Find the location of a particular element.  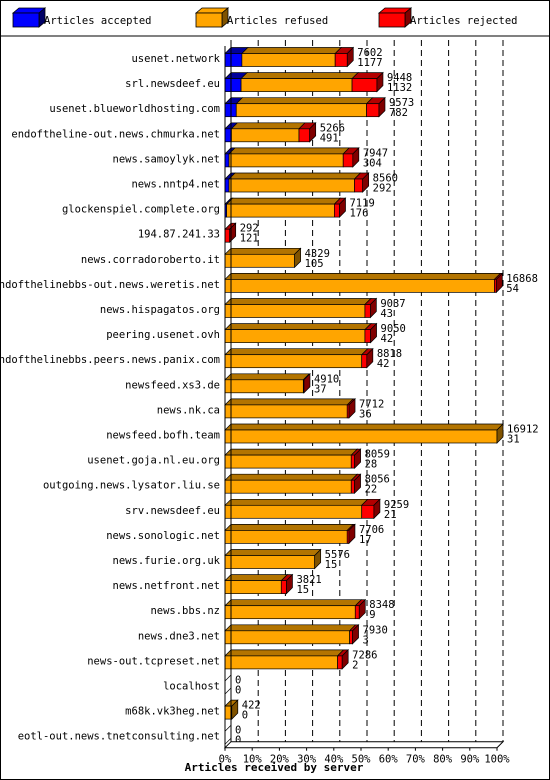

legend-swatch-accepted is located at coordinates (29, 17).